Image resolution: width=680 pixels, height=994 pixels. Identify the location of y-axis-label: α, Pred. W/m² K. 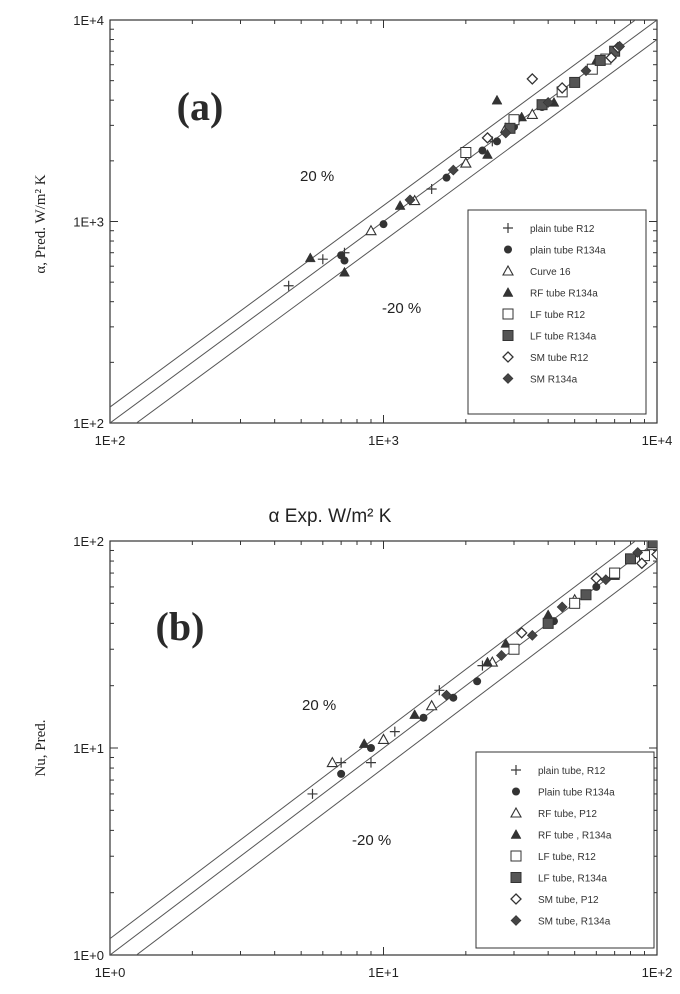
(41, 223).